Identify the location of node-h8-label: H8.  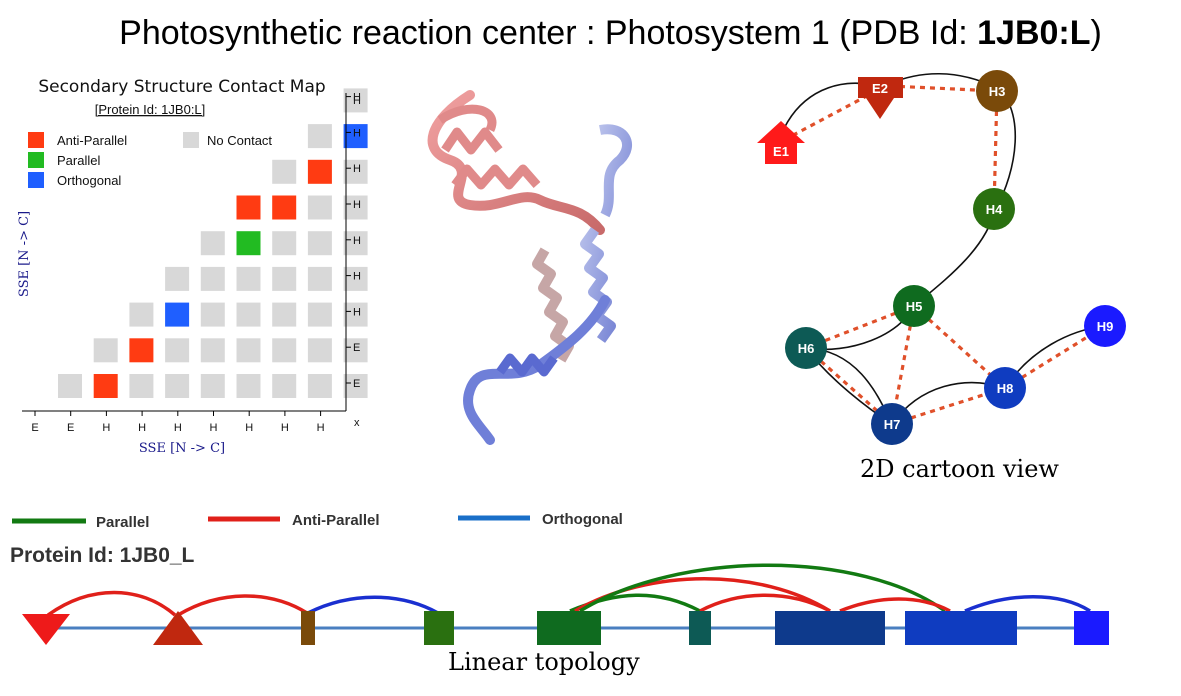
(1005, 388).